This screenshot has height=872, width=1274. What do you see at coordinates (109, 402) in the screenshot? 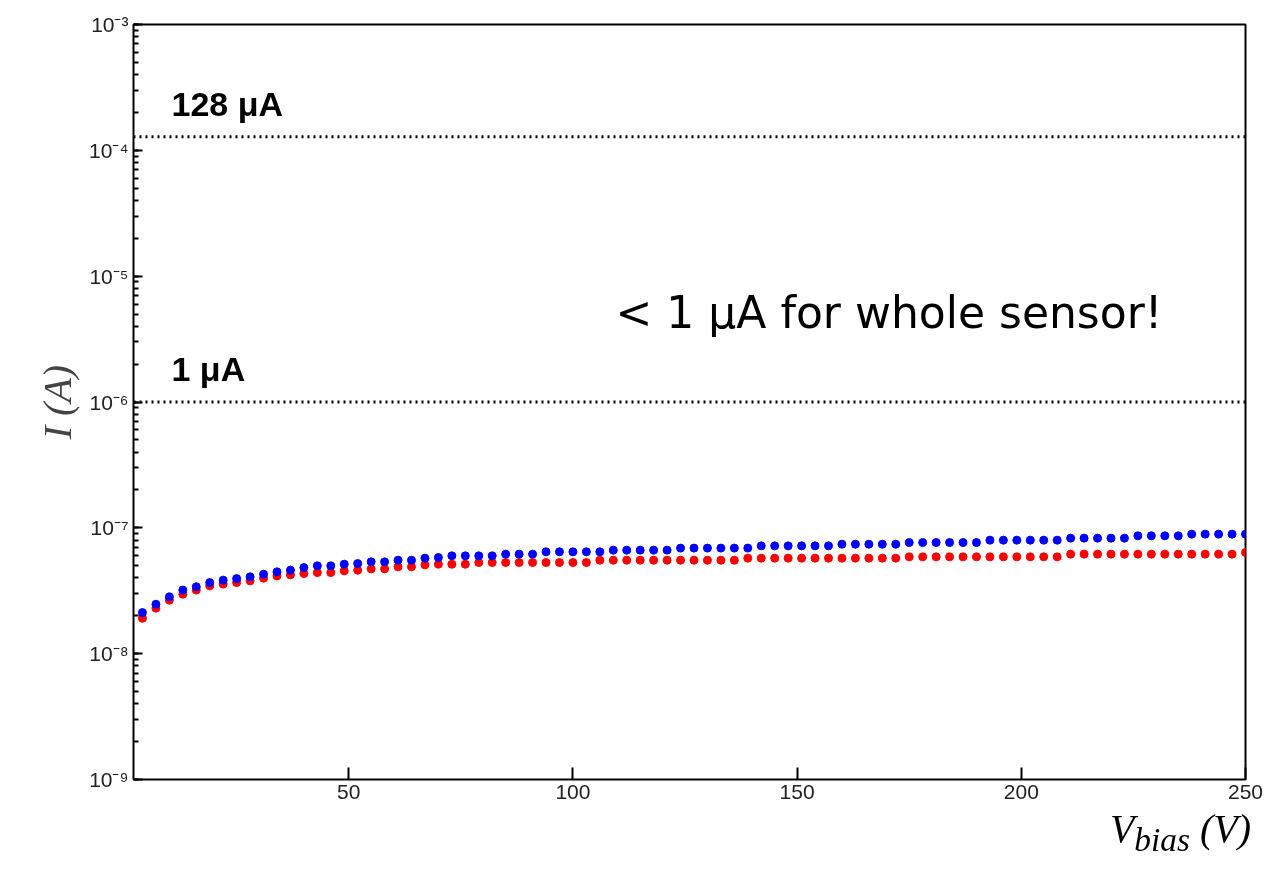
I see `y-tick-label: 10⁻⁶` at bounding box center [109, 402].